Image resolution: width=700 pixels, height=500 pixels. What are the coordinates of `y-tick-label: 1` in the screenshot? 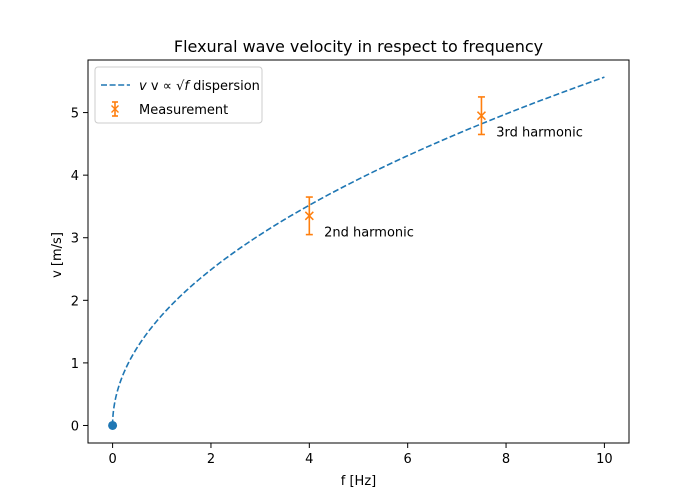 It's located at (75, 364).